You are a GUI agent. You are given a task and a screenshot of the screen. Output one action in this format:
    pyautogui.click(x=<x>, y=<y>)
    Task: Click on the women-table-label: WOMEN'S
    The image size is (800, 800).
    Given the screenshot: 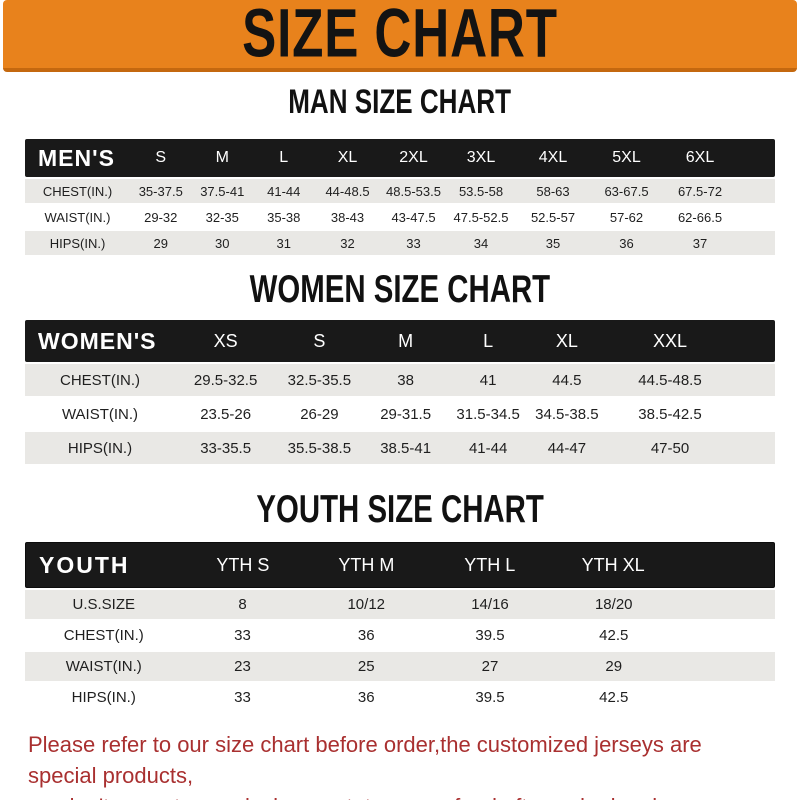 What is the action you would take?
    pyautogui.click(x=97, y=340)
    